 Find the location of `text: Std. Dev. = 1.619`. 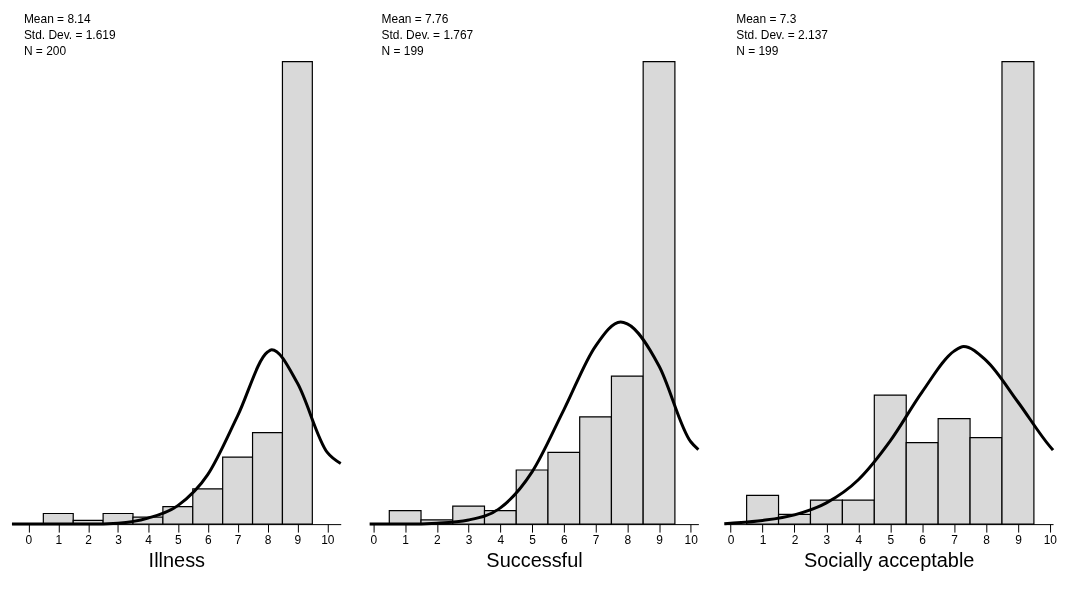

text: Std. Dev. = 1.619 is located at coordinates (69, 34).